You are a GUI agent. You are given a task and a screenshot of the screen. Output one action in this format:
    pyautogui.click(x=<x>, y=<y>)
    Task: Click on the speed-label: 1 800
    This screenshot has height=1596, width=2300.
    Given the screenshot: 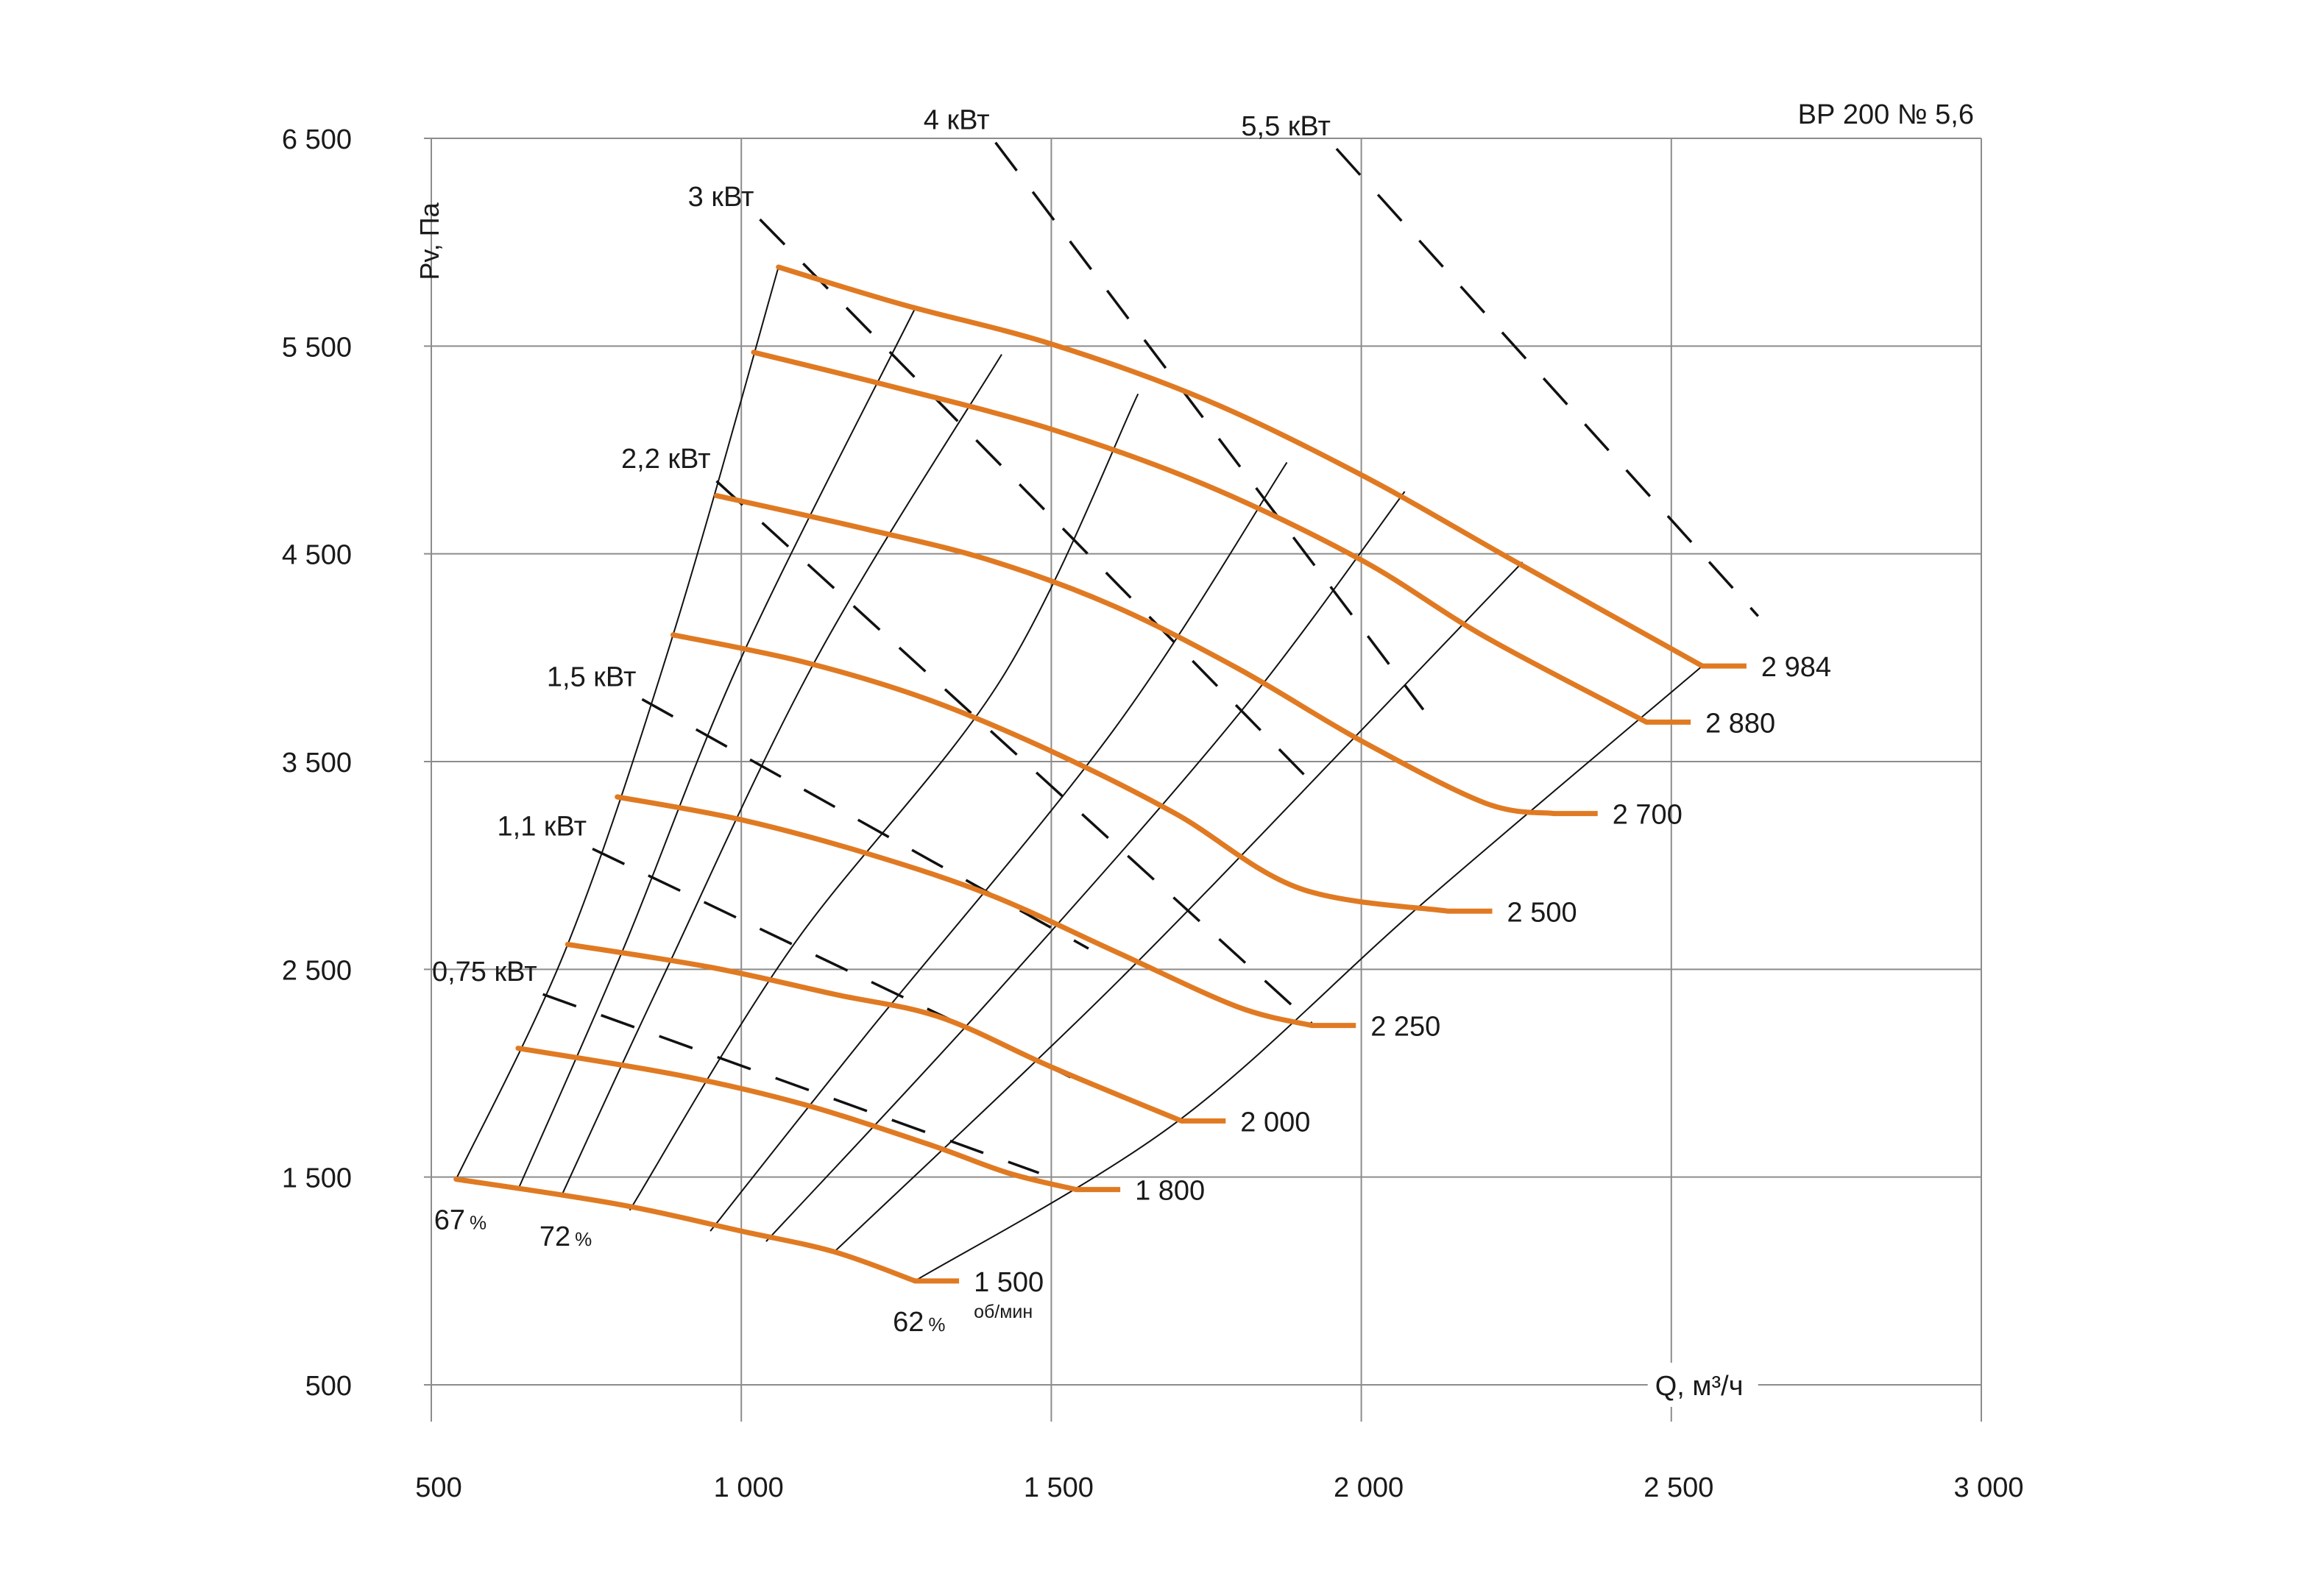 What is the action you would take?
    pyautogui.click(x=1170, y=1192)
    